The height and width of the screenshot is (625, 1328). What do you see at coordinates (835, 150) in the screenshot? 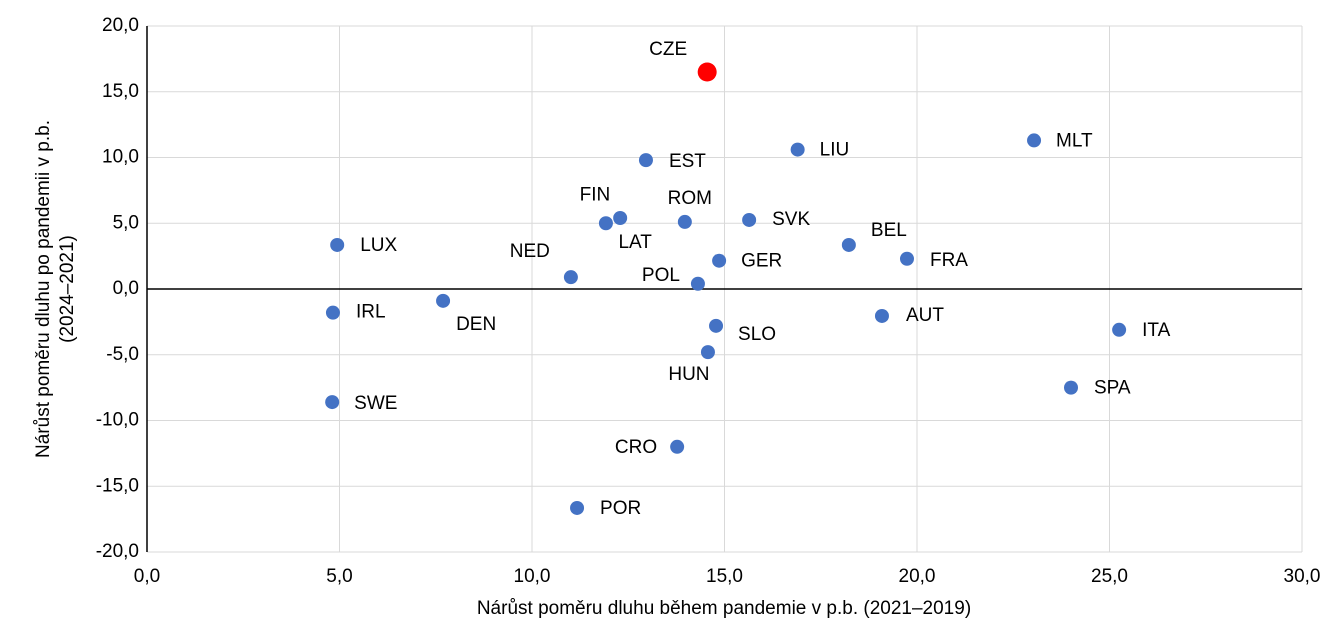
I see `point-label: LIU` at bounding box center [835, 150].